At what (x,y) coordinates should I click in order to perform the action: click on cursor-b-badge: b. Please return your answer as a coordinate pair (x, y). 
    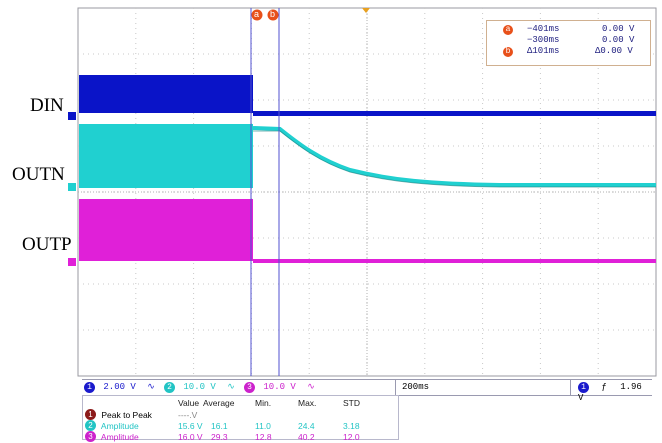
    Looking at the image, I should click on (508, 52).